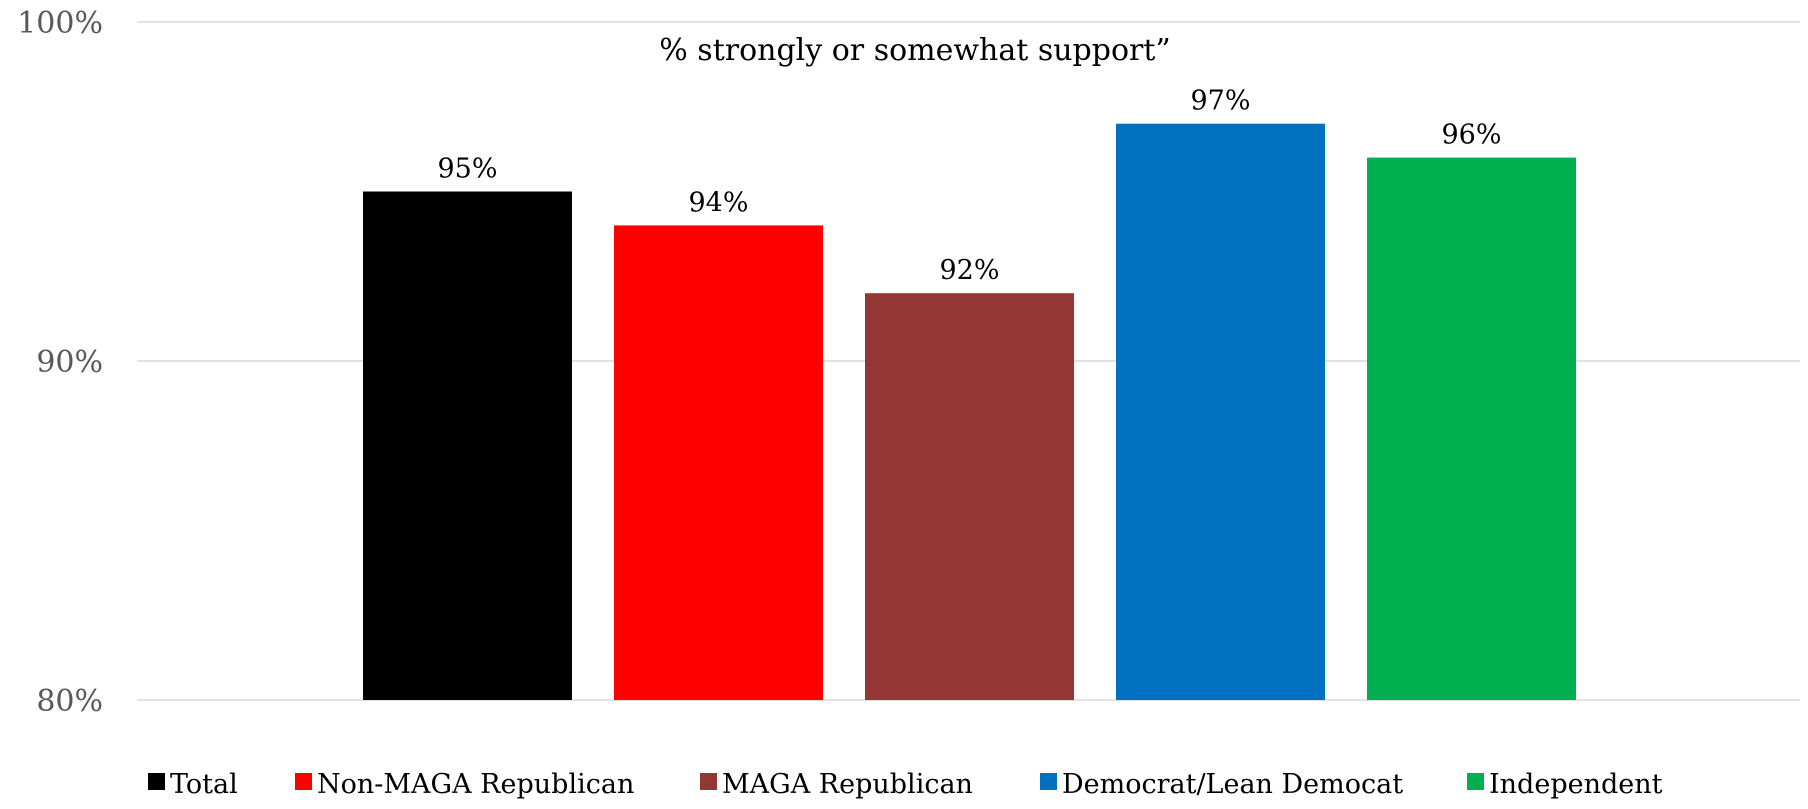 This screenshot has width=1808, height=809. I want to click on y-tick-label: 100%, so click(60, 23).